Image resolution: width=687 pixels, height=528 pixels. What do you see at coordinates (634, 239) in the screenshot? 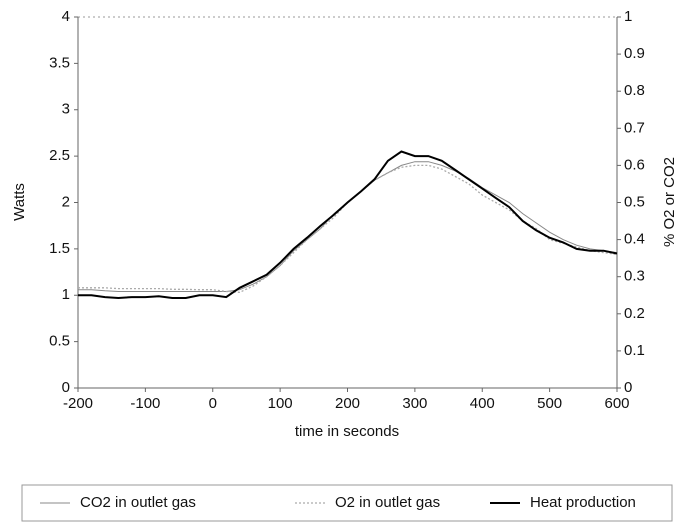
I see `y2-tick-label: 0.4` at bounding box center [634, 239].